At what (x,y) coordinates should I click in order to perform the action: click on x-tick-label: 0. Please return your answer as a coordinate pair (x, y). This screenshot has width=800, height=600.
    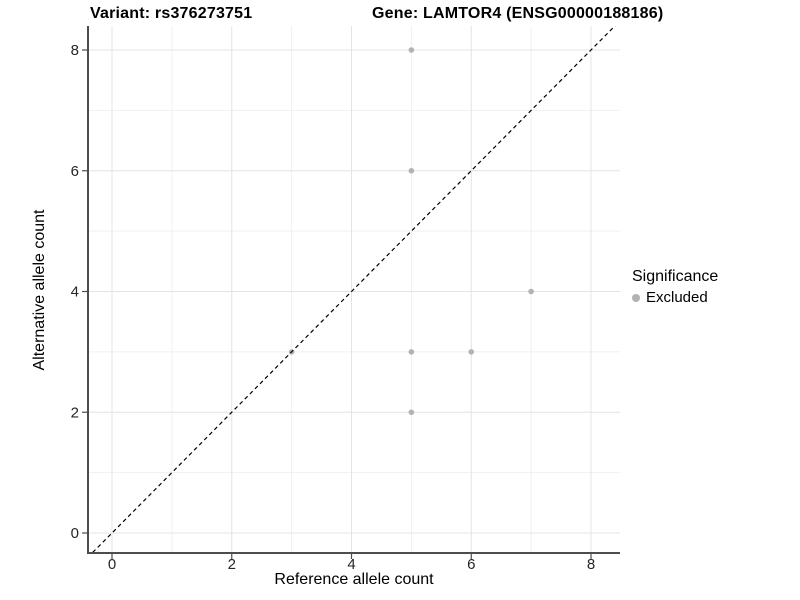
    Looking at the image, I should click on (112, 564).